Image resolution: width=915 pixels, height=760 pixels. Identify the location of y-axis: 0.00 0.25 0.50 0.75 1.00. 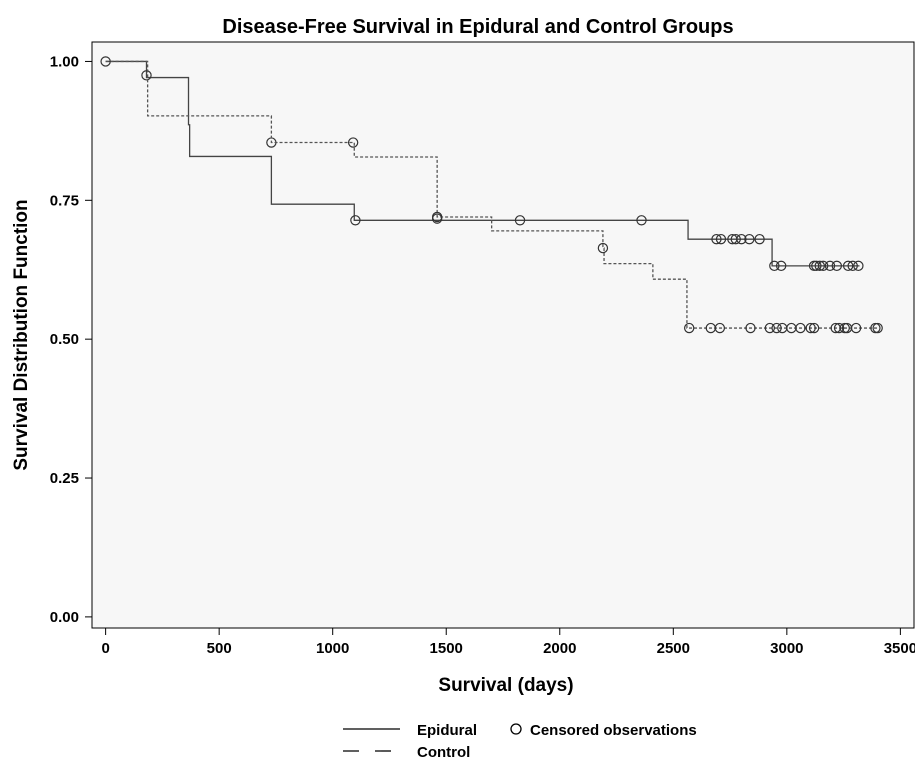
(71, 339).